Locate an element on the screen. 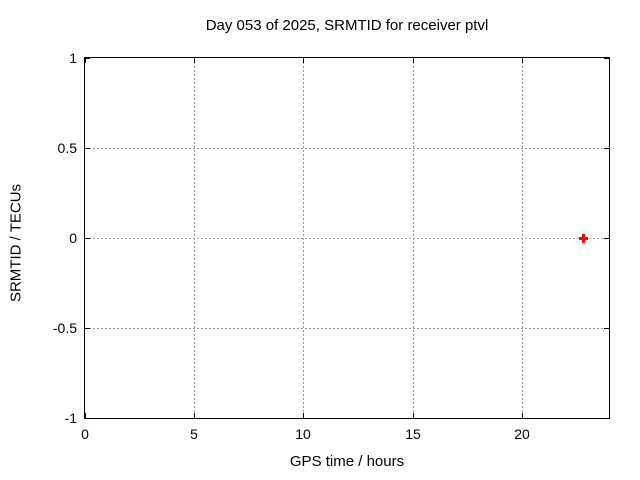 The image size is (640, 480). x-tick-label: 15 is located at coordinates (413, 434).